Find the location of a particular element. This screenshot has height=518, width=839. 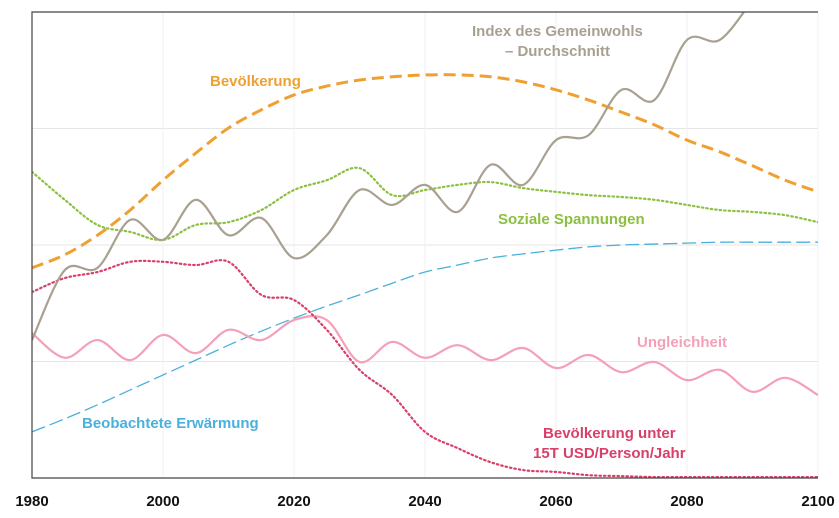

x-tick-label: 2060 is located at coordinates (555, 501).